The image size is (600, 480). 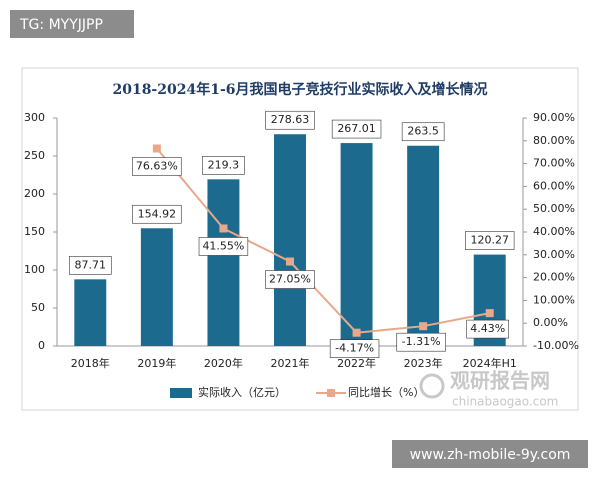 I want to click on legend-swatch, so click(x=181, y=393).